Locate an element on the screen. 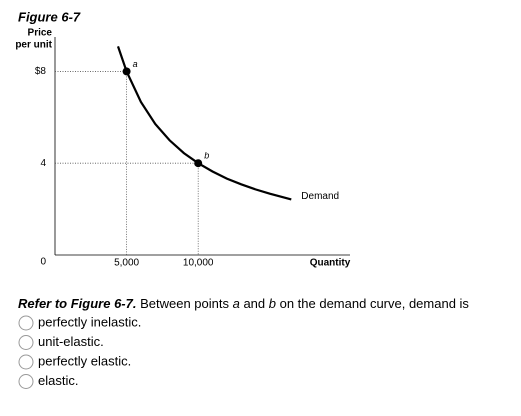  option-label: perfectly inelastic. is located at coordinates (89, 321).